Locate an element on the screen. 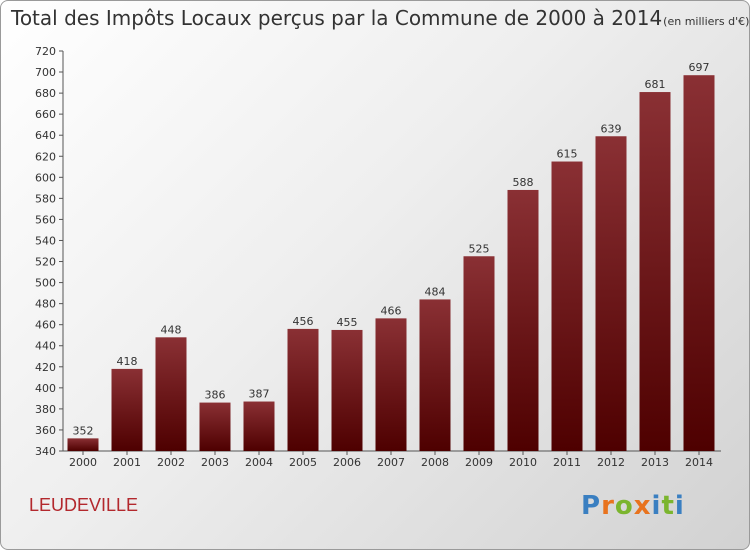  proxiti-logo: Proxiti is located at coordinates (633, 506).